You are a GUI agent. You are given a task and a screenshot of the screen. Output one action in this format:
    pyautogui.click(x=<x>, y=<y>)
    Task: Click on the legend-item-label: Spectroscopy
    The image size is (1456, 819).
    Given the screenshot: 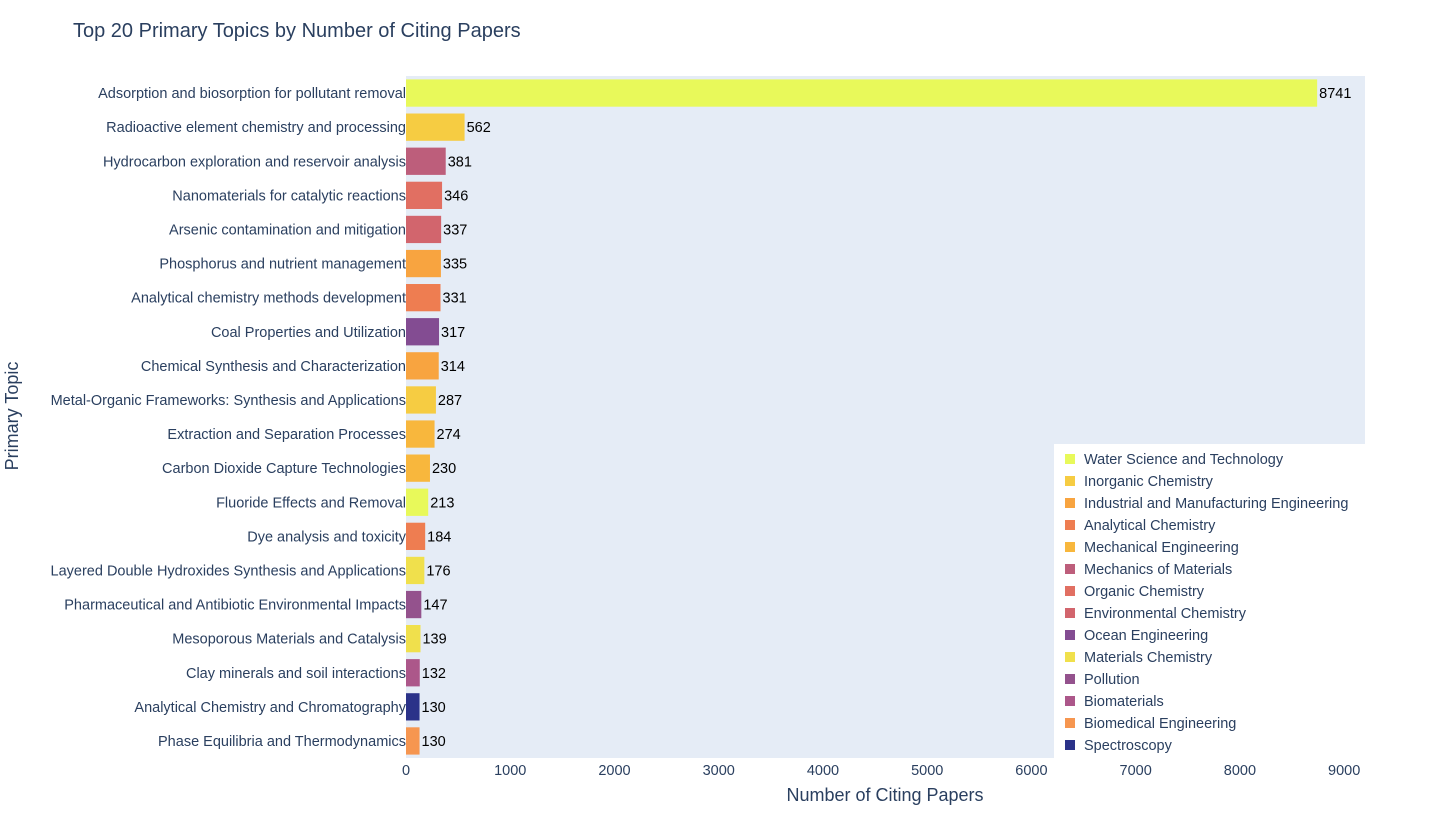 What is the action you would take?
    pyautogui.click(x=1128, y=746)
    